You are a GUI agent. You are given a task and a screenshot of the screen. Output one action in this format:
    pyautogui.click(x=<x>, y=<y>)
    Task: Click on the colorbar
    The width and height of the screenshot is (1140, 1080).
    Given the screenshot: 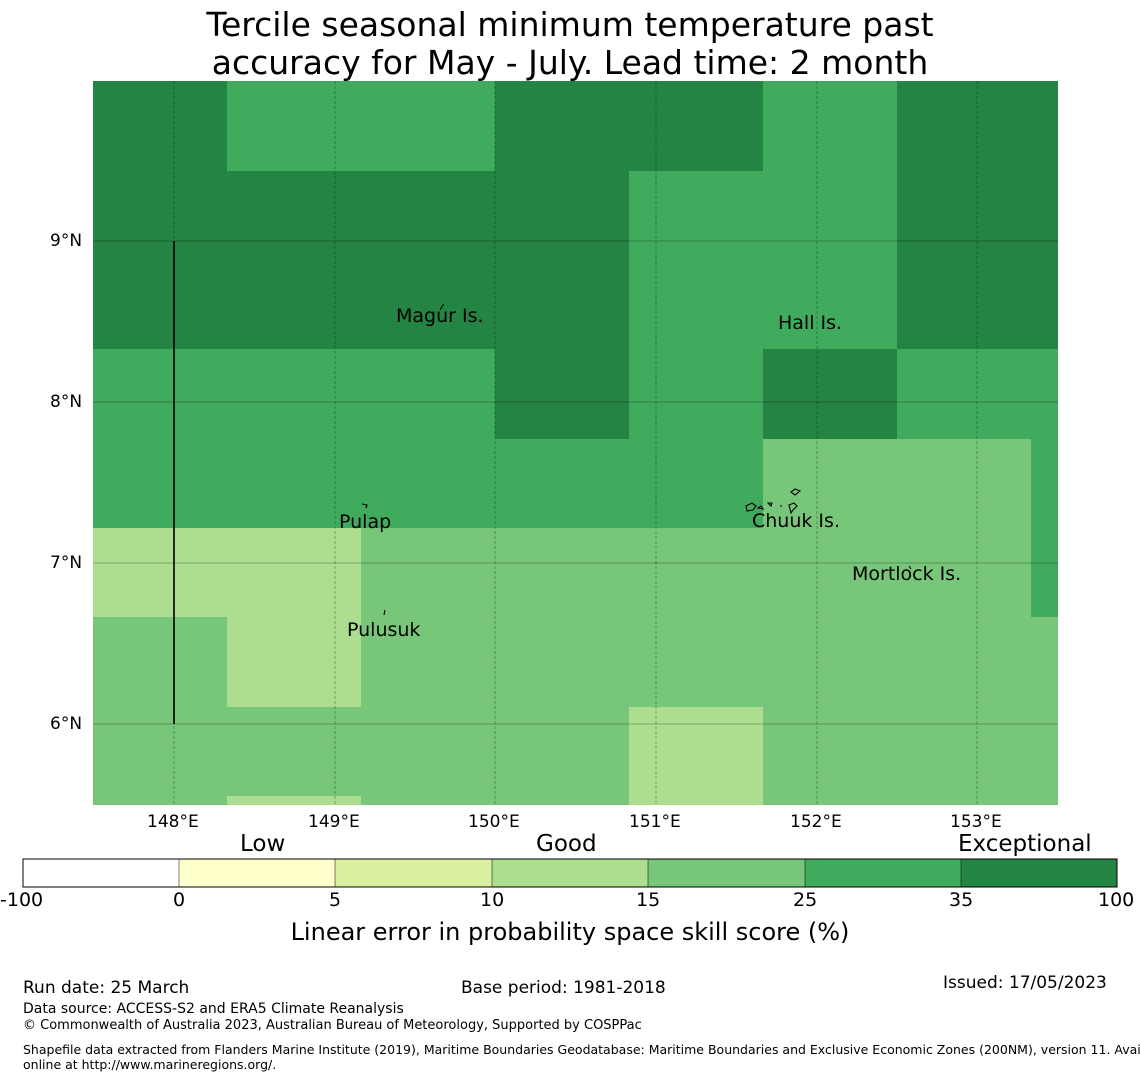 What is the action you would take?
    pyautogui.click(x=570, y=873)
    